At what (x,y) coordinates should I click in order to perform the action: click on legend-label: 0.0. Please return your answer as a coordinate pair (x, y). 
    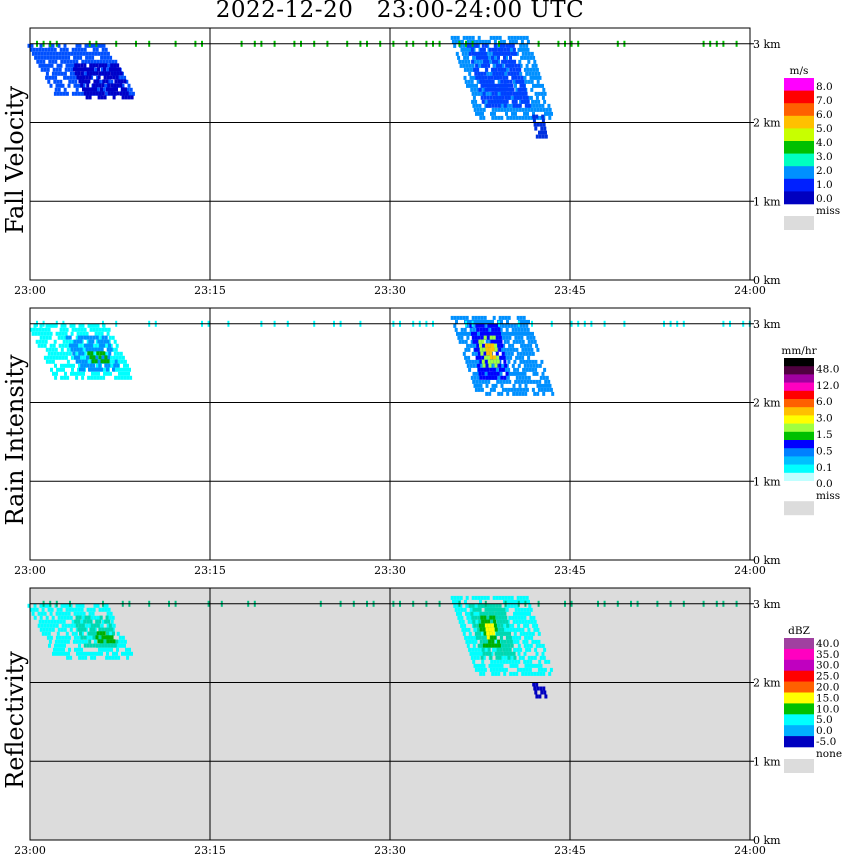
    Looking at the image, I should click on (824, 484).